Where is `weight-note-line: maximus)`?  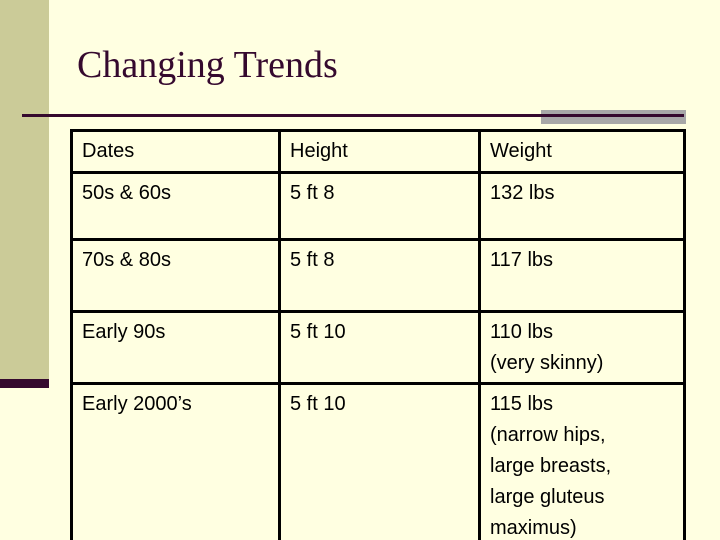
weight-note-line: maximus) is located at coordinates (533, 528).